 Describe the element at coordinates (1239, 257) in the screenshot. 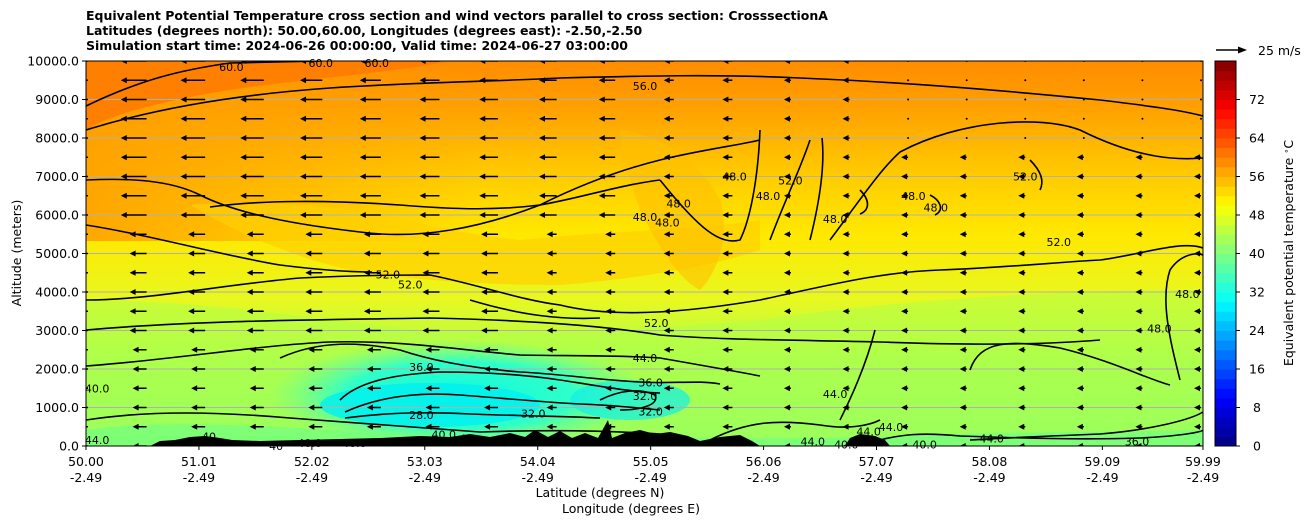

I see `colorbar: 0 8 16 24 32 40 48 56 64 72` at that location.